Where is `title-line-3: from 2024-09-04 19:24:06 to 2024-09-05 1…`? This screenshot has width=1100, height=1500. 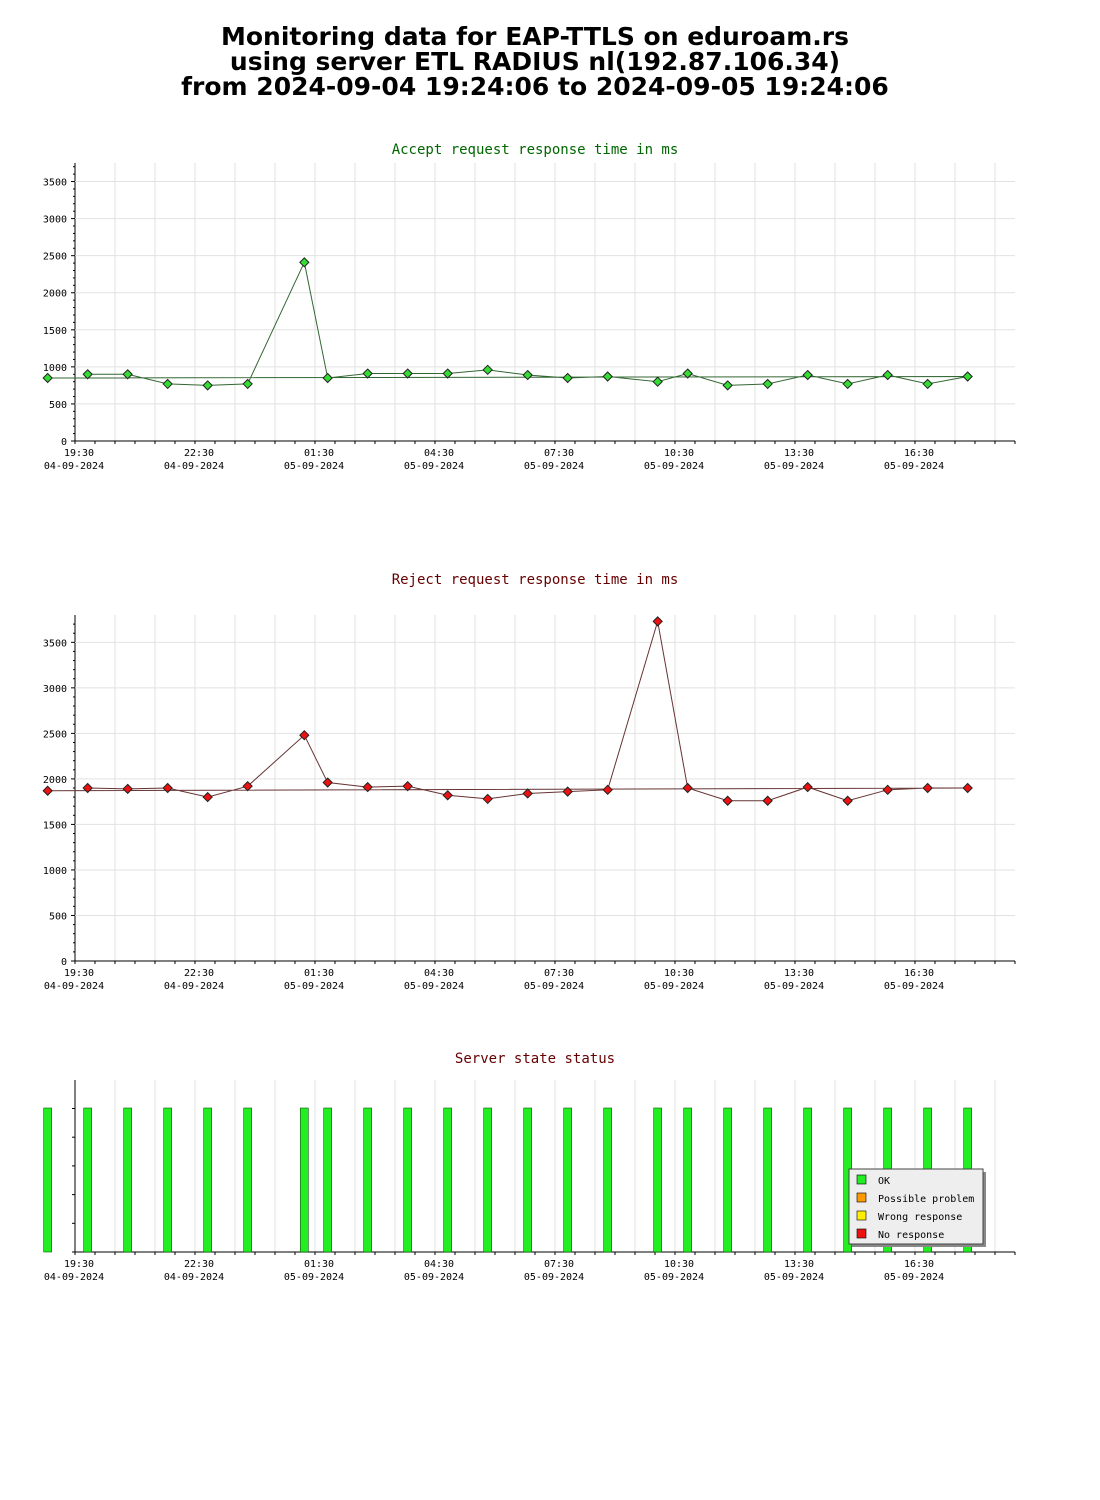 title-line-3: from 2024-09-04 19:24:06 to 2024-09-05 1… is located at coordinates (535, 86).